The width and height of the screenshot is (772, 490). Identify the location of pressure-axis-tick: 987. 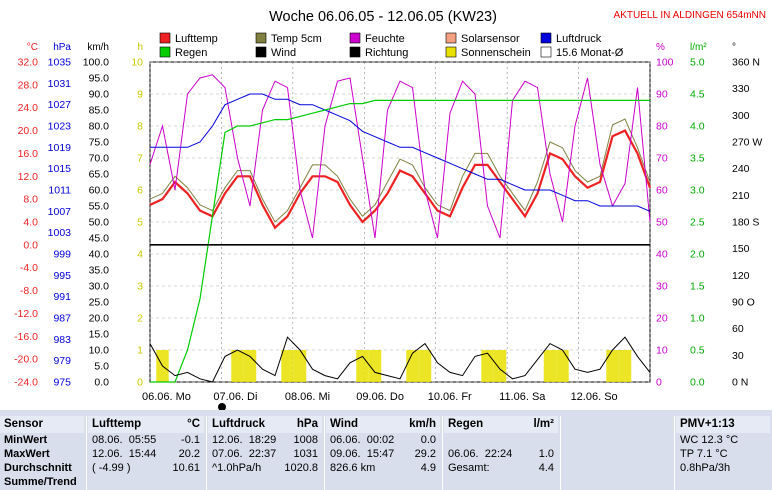
(62, 319).